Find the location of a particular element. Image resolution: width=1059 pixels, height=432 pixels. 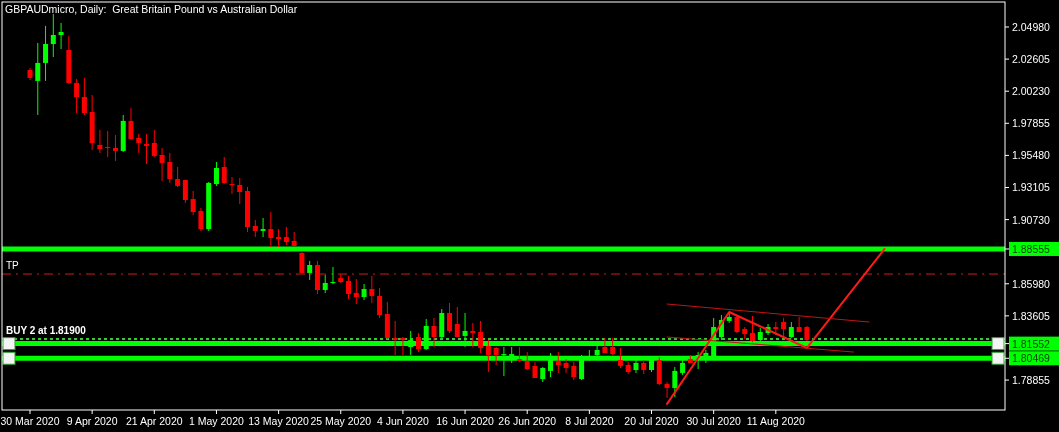

x-tick-label: 20 Jul 2020 is located at coordinates (651, 421).